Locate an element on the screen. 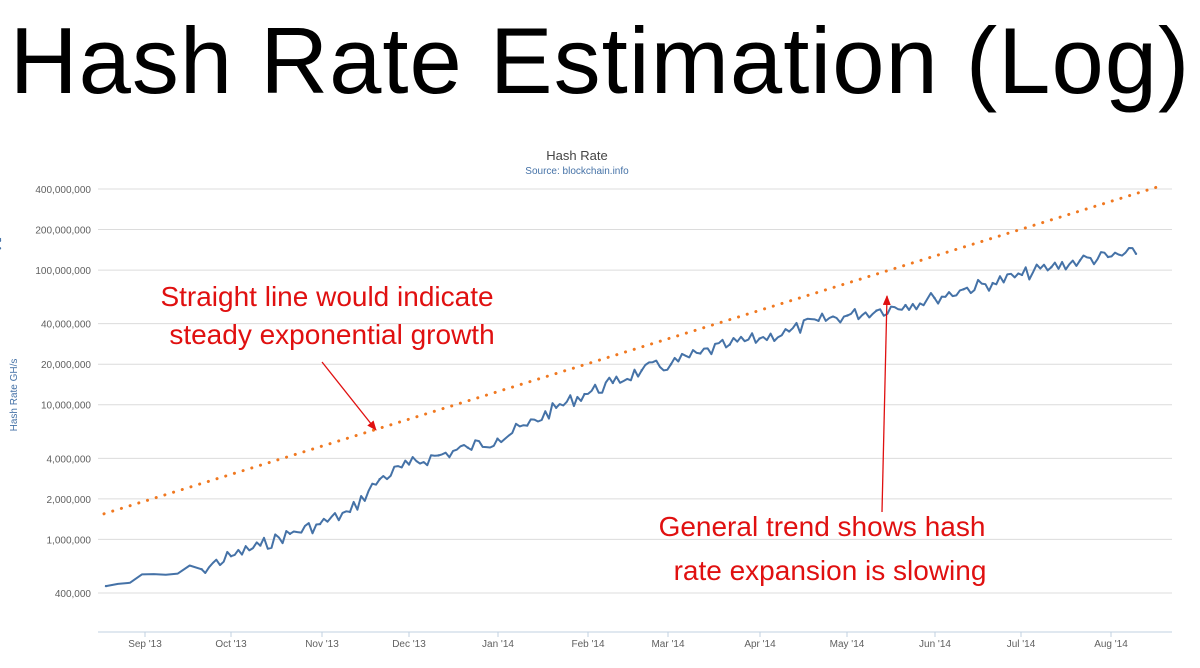 This screenshot has width=1200, height=668. y-tick-label: 20,000,000 is located at coordinates (66, 365).